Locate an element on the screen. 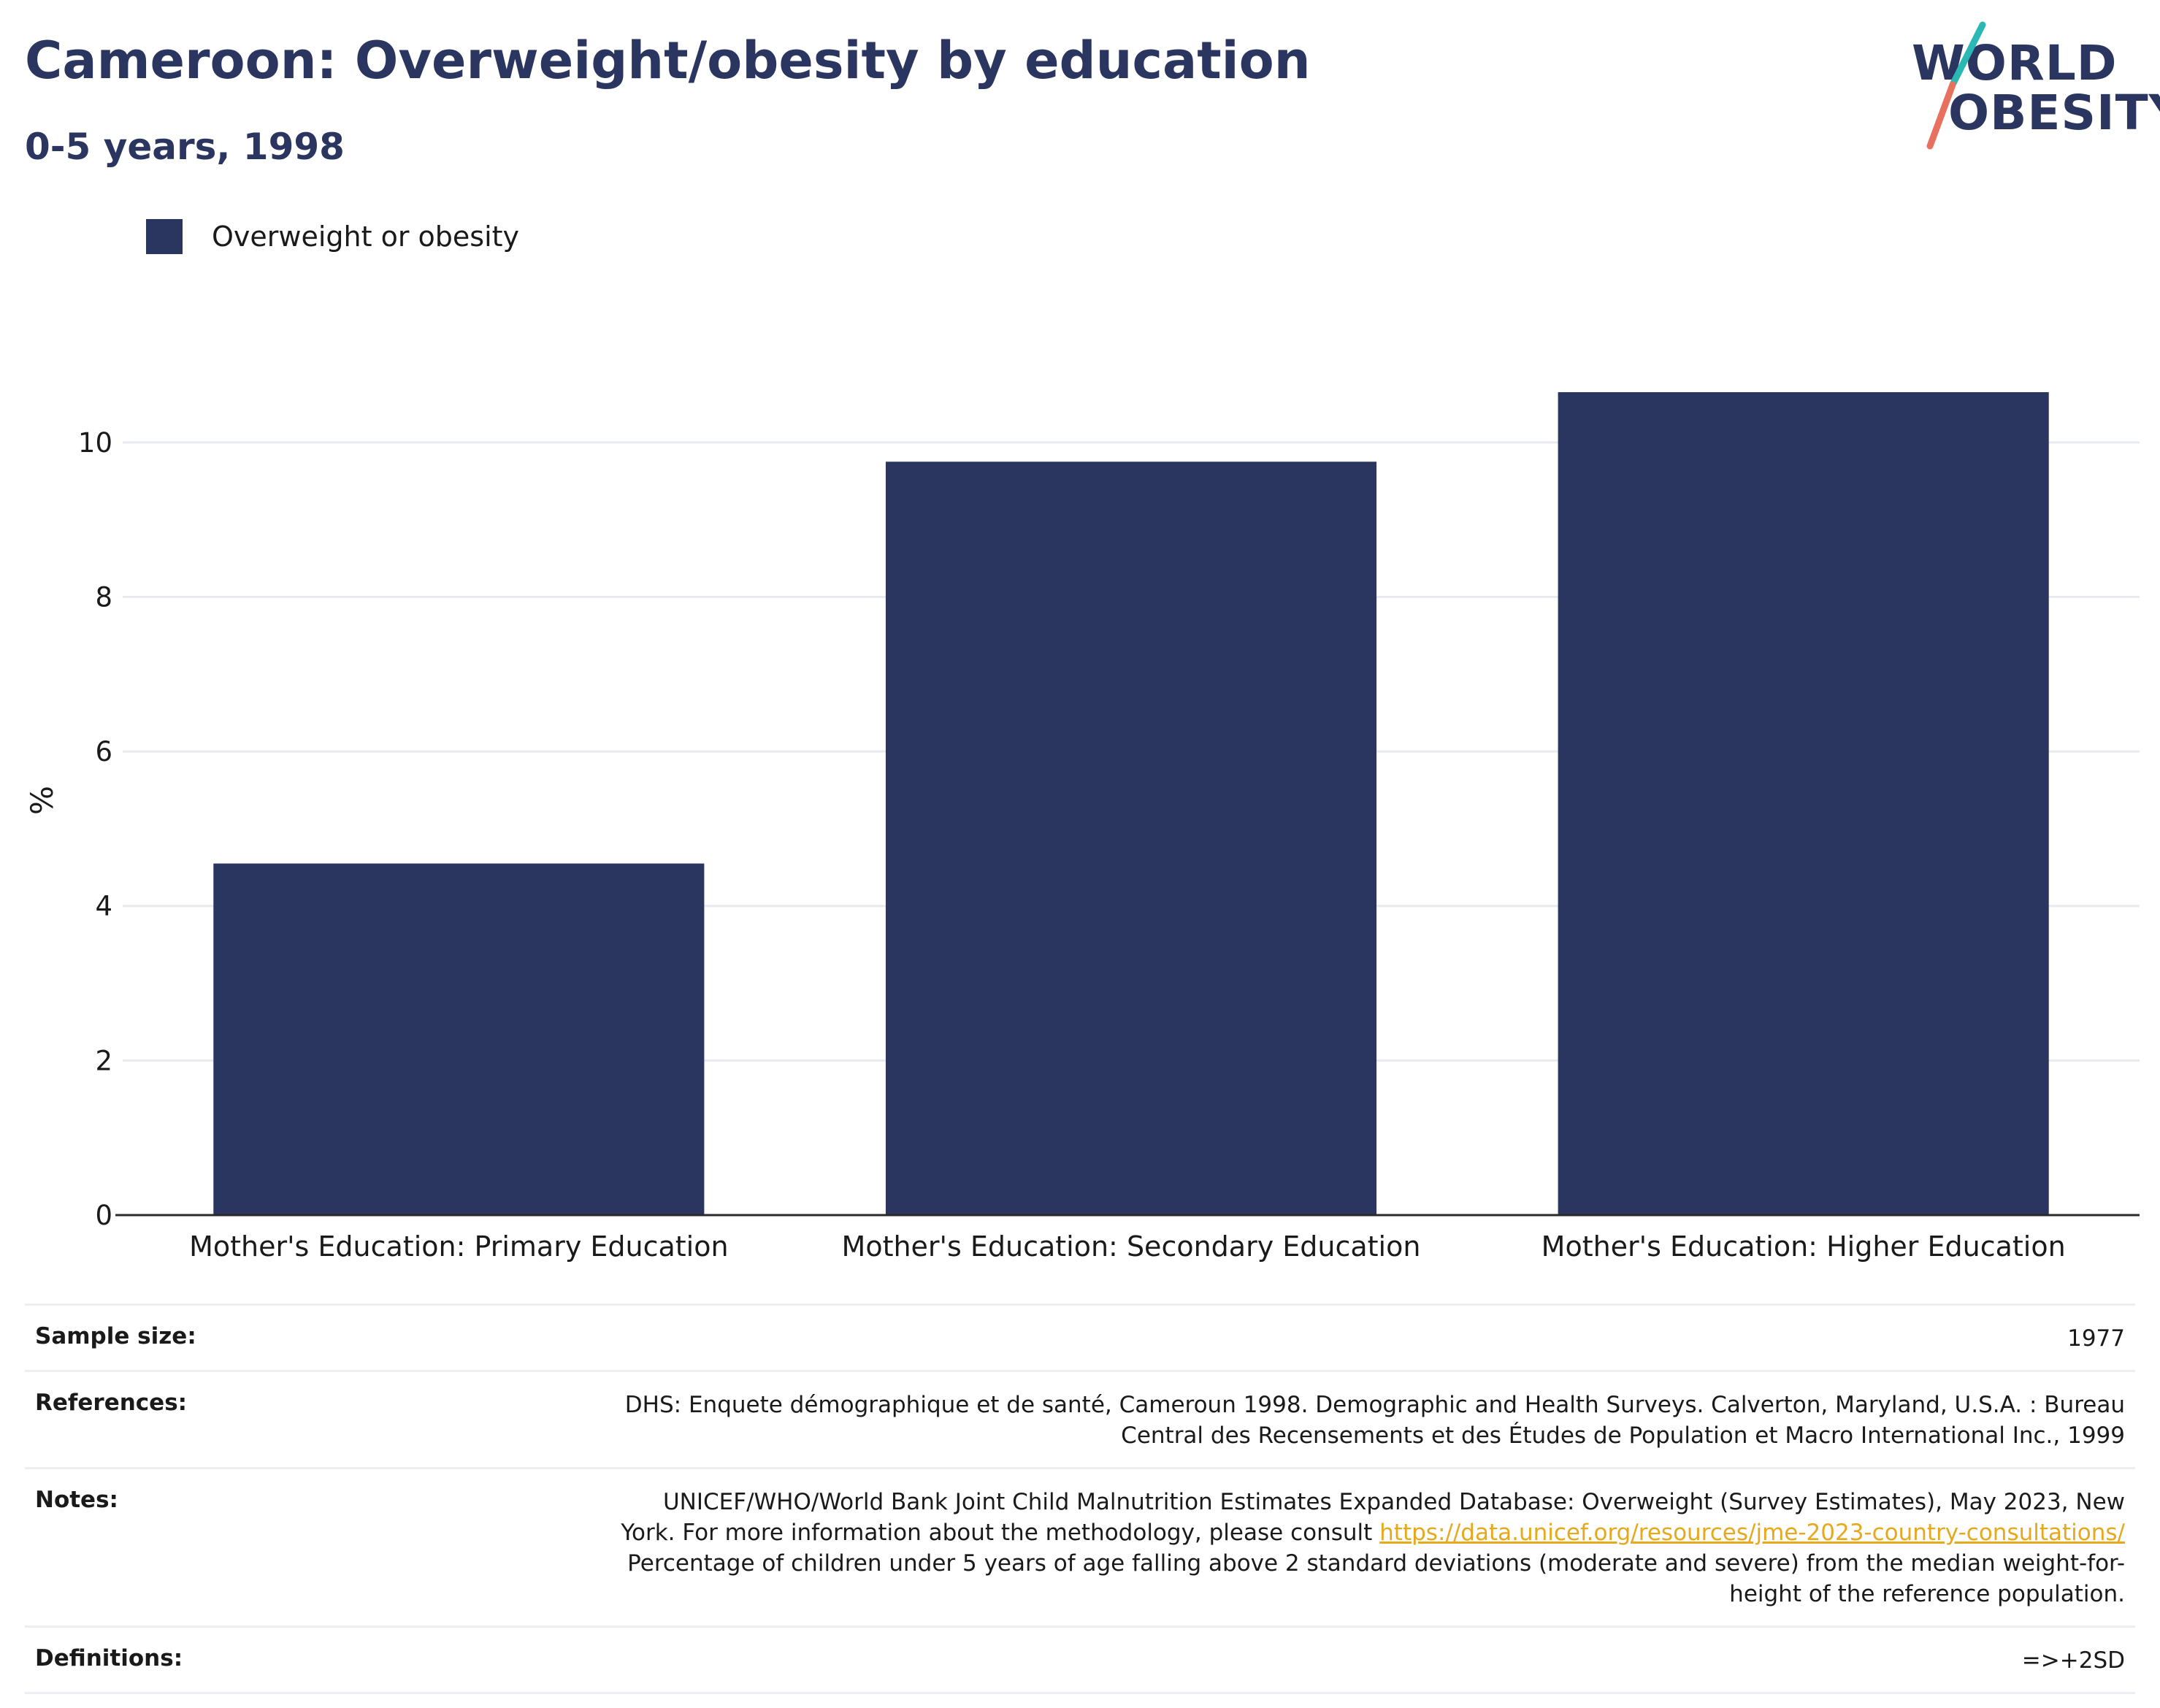  logo-slash-icon is located at coordinates (1956, 85).